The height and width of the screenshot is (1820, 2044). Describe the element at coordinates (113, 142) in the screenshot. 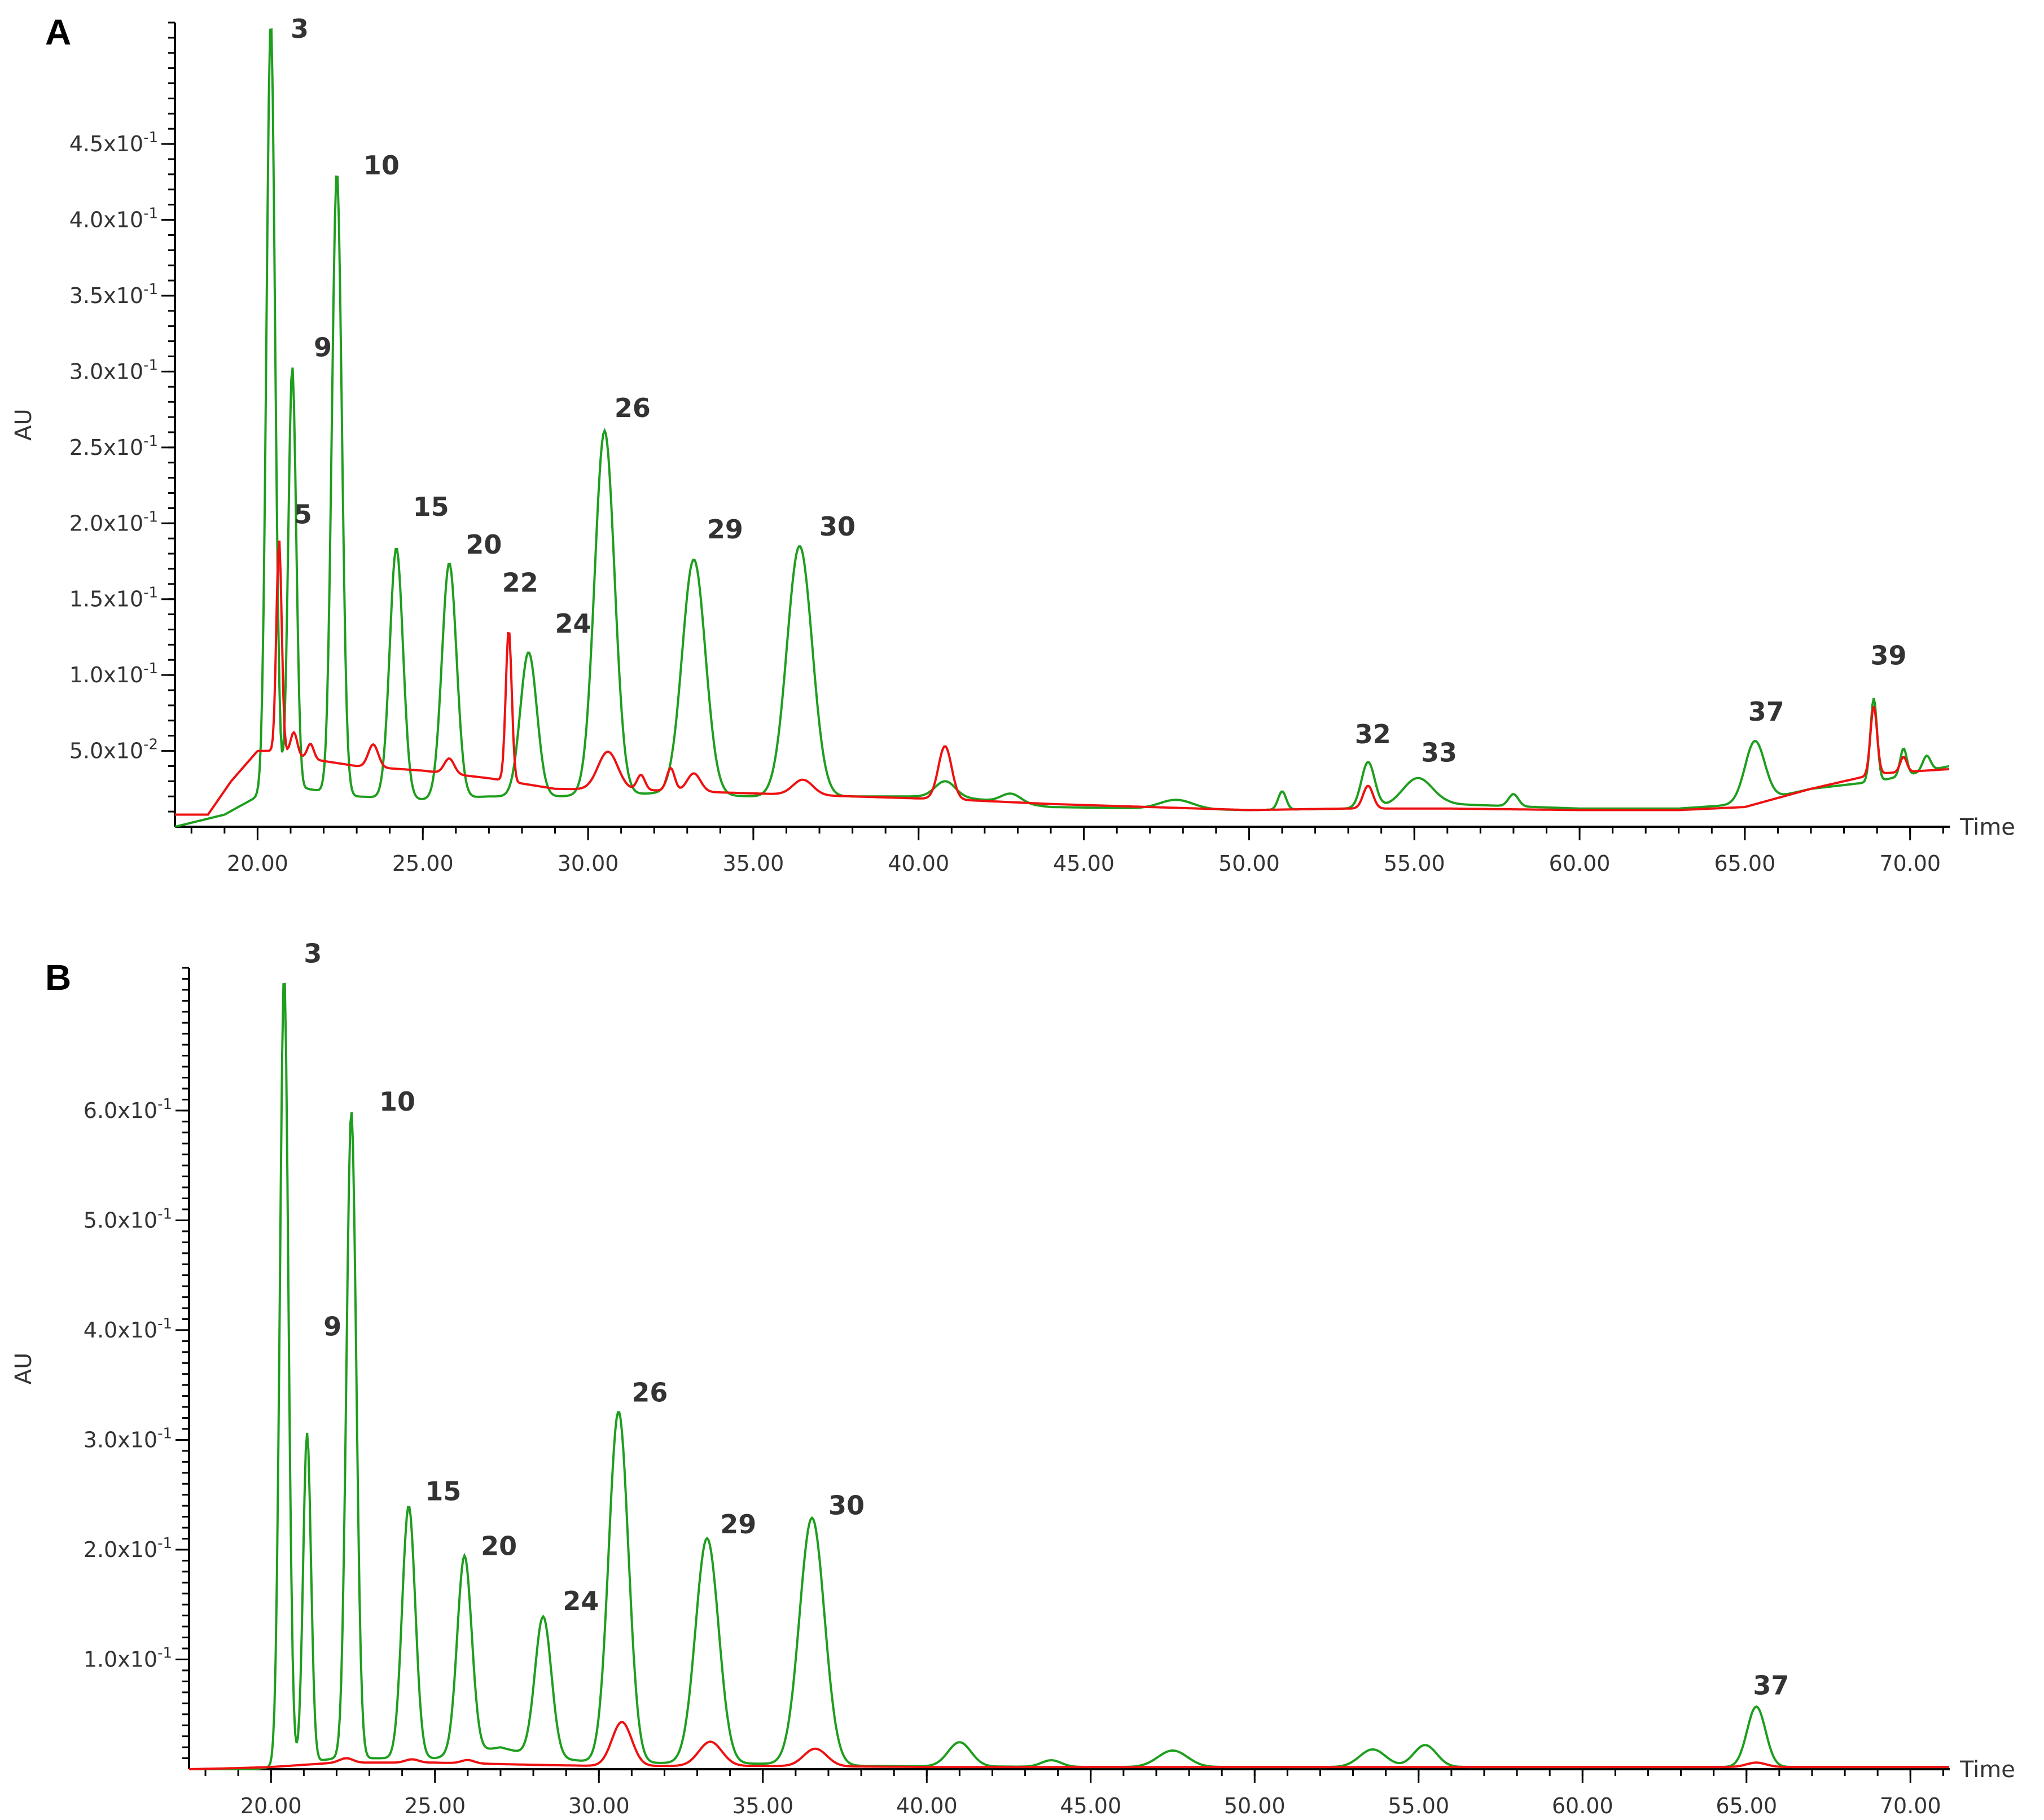

I see `y-tick-label: 4.5x10⁻¹` at that location.